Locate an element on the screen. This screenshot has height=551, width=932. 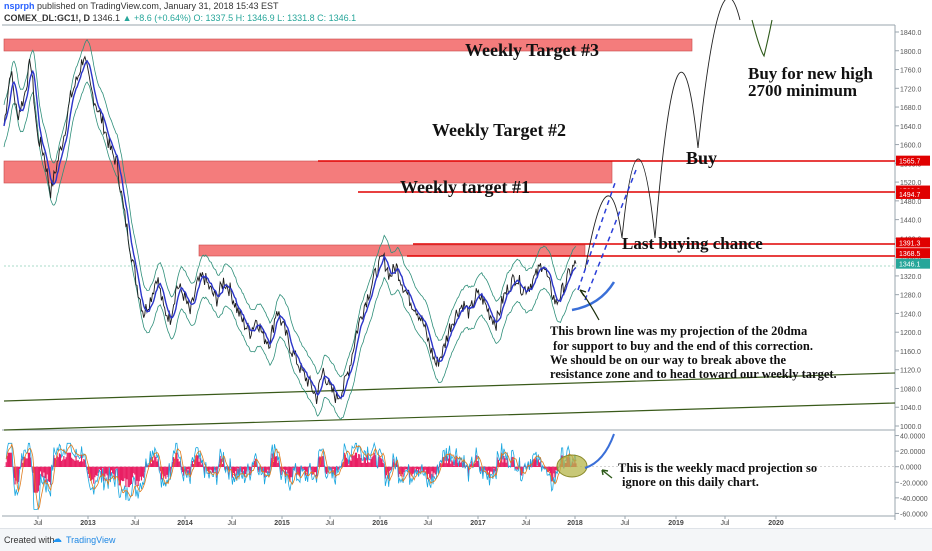
price-label: 1391.3 is located at coordinates (910, 243).